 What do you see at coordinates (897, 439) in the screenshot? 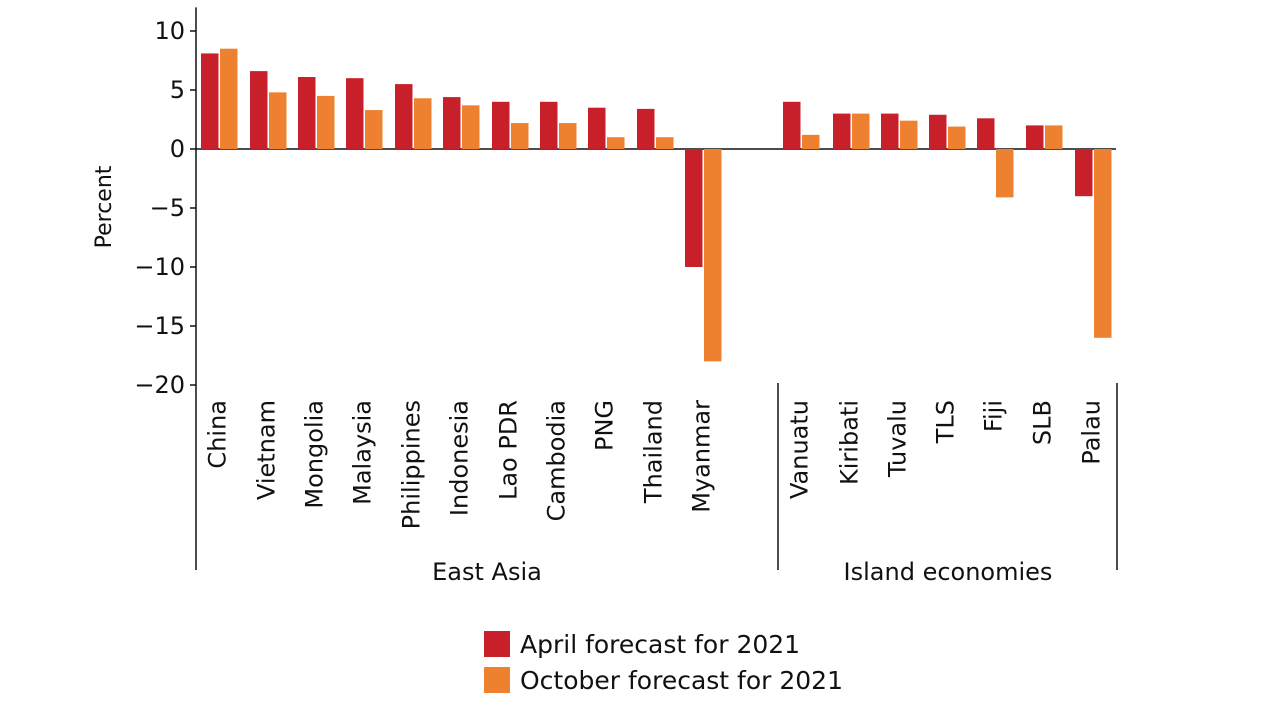
I see `category-label: Tuvalu` at bounding box center [897, 439].